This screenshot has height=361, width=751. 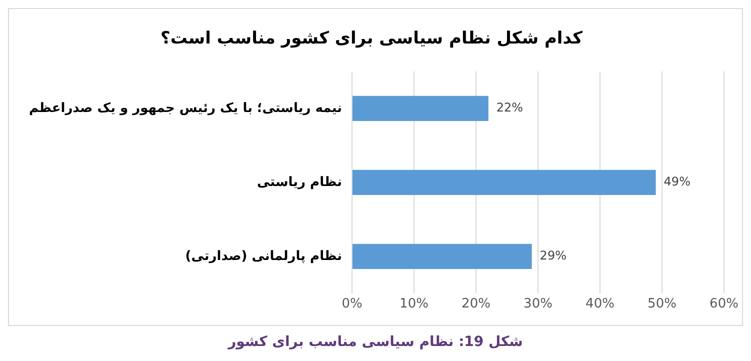 What do you see at coordinates (553, 255) in the screenshot?
I see `data-label: 29%` at bounding box center [553, 255].